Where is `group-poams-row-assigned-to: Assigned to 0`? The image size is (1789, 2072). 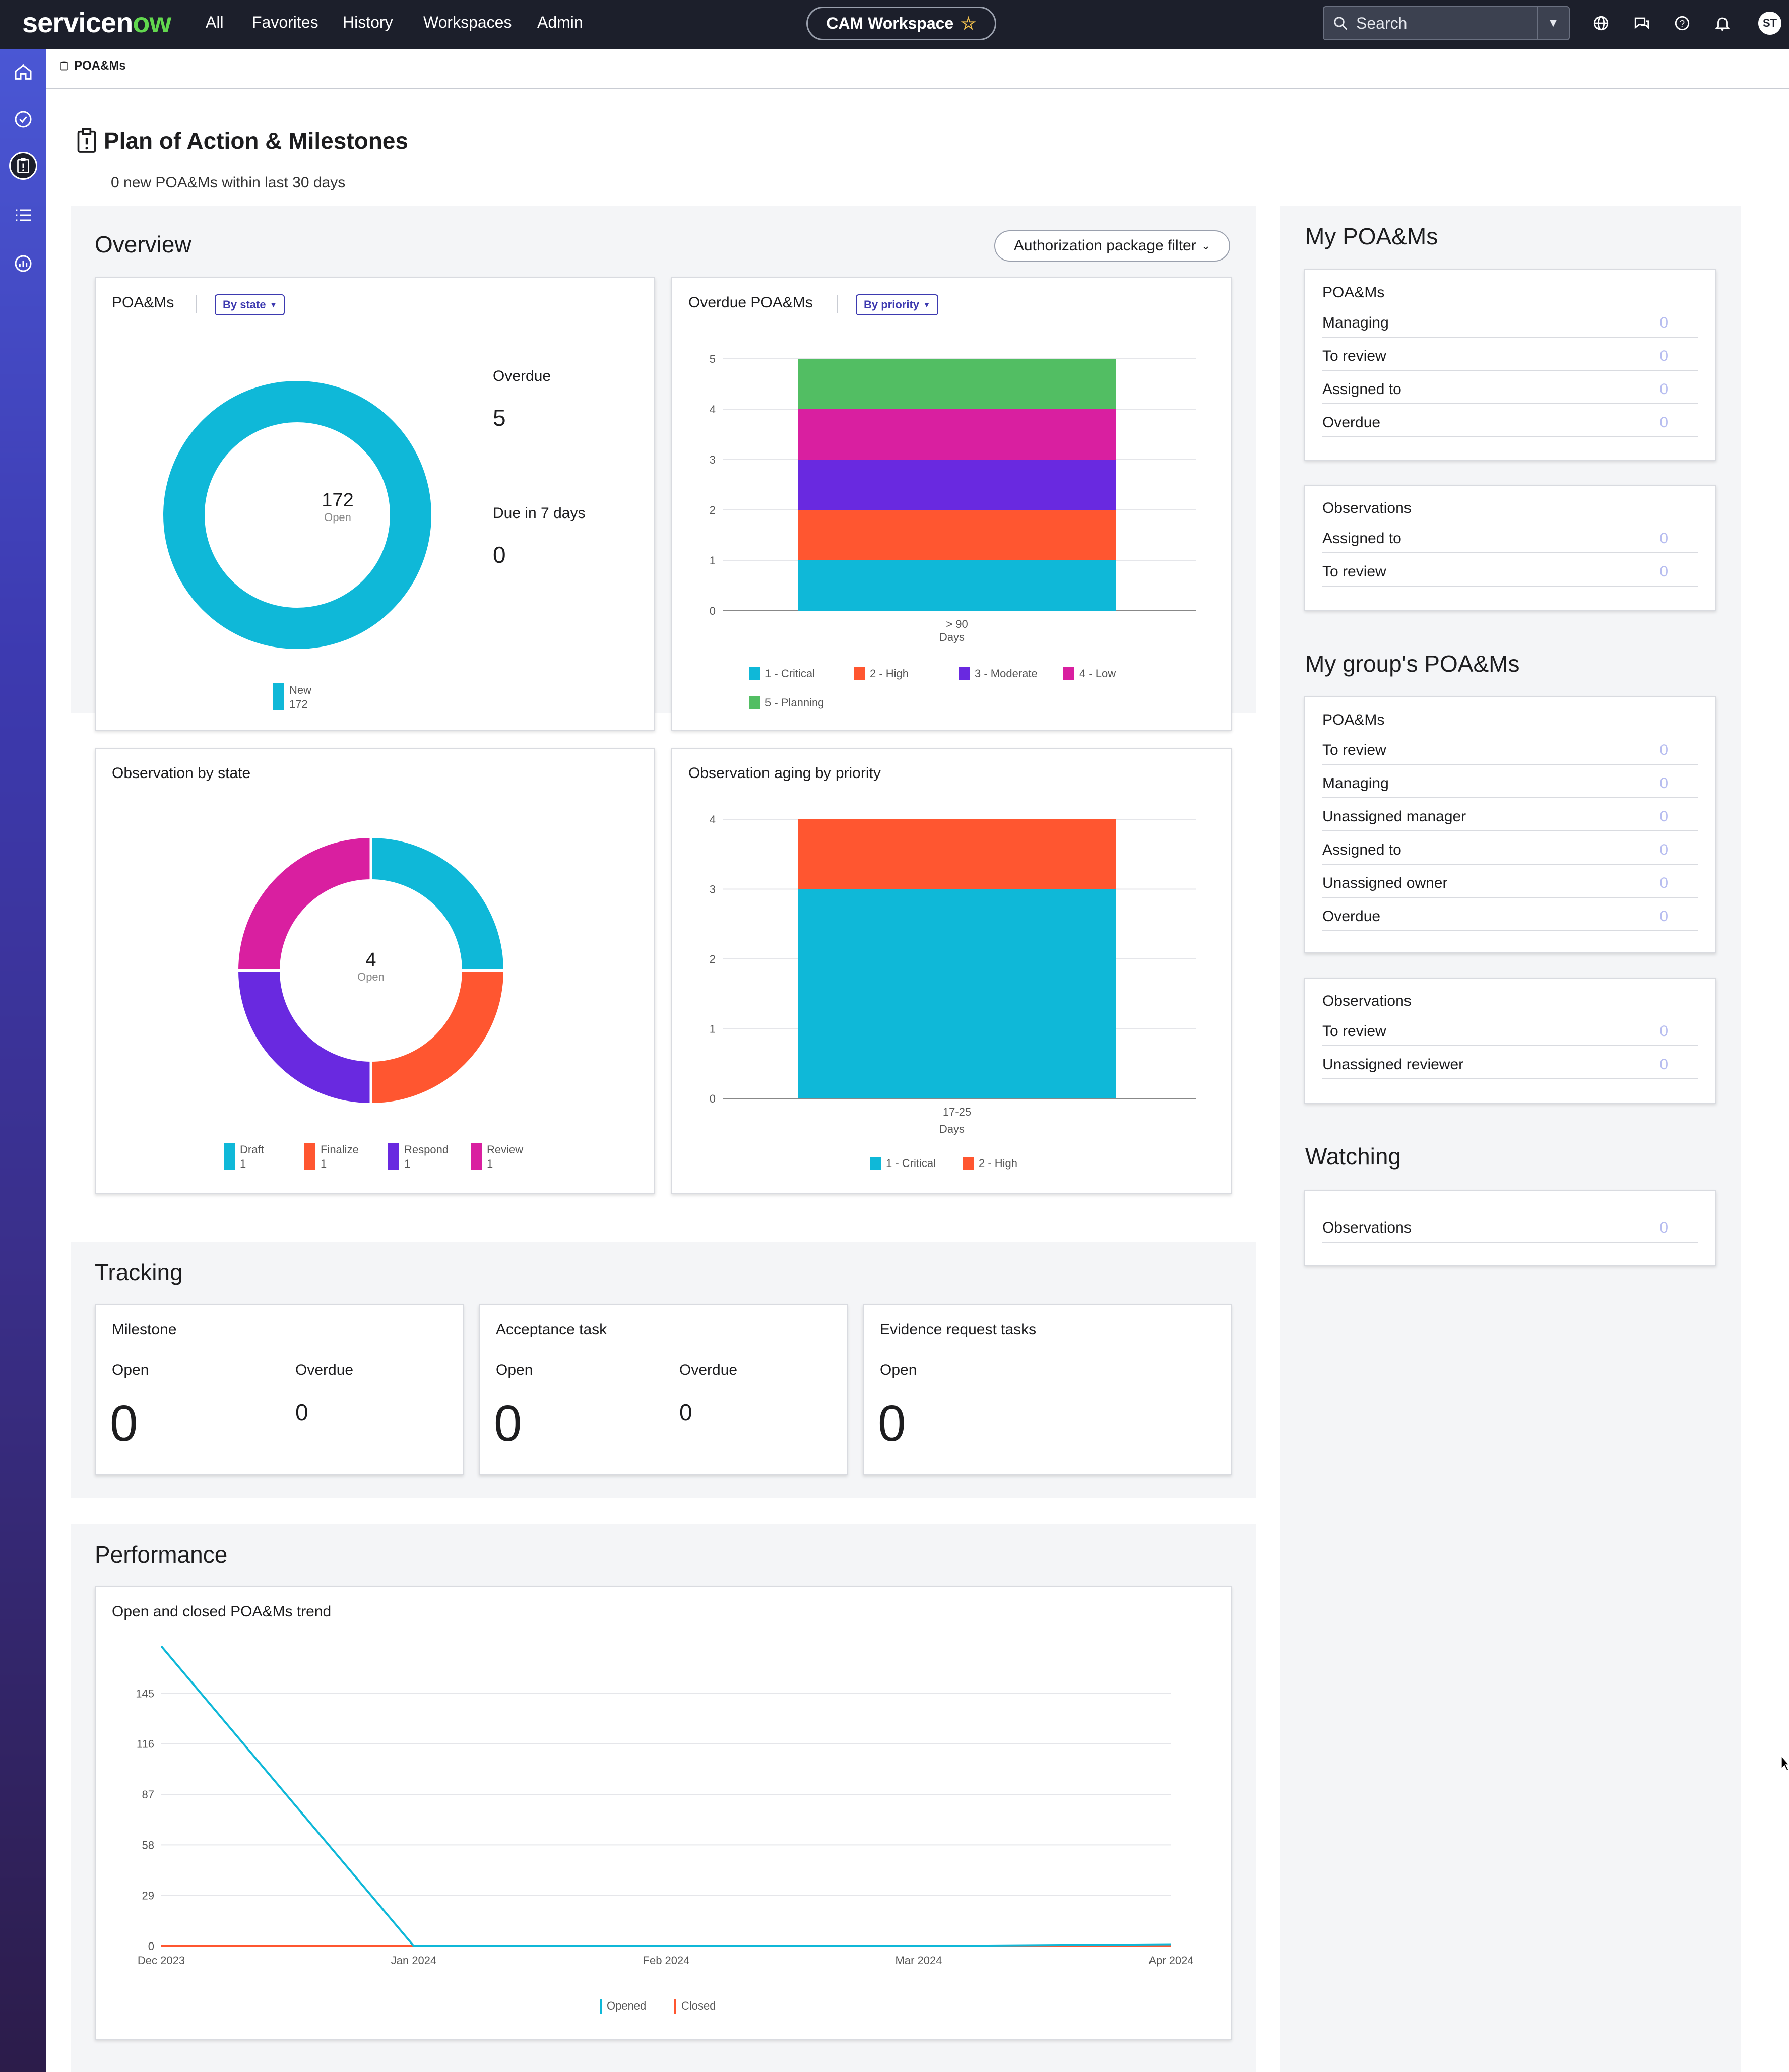
group-poams-row-assigned-to: Assigned to 0 is located at coordinates (1510, 848).